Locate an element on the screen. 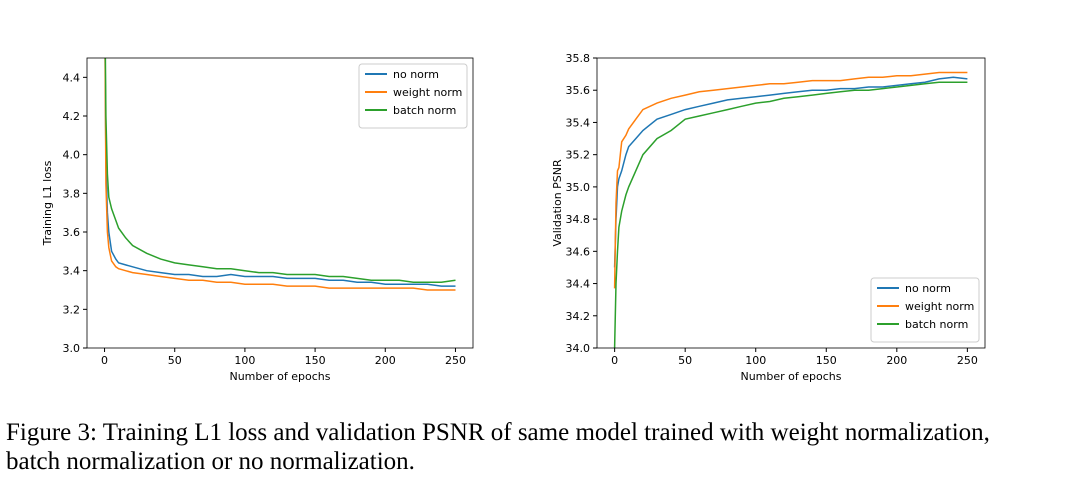  y-axis-label: Validation PSNR is located at coordinates (557, 203).